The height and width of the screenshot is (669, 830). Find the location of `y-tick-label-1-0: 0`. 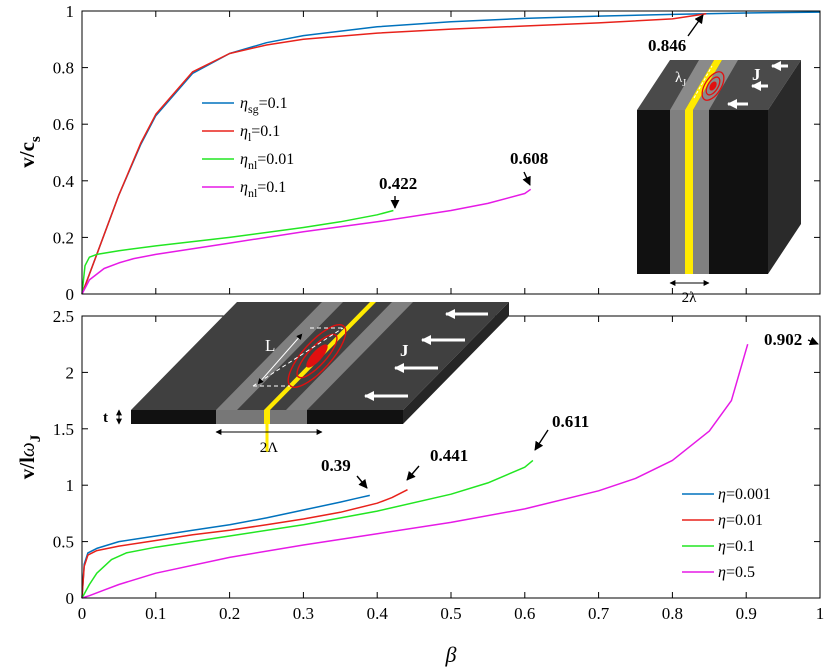

y-tick-label-1-0: 0 is located at coordinates (70, 598).